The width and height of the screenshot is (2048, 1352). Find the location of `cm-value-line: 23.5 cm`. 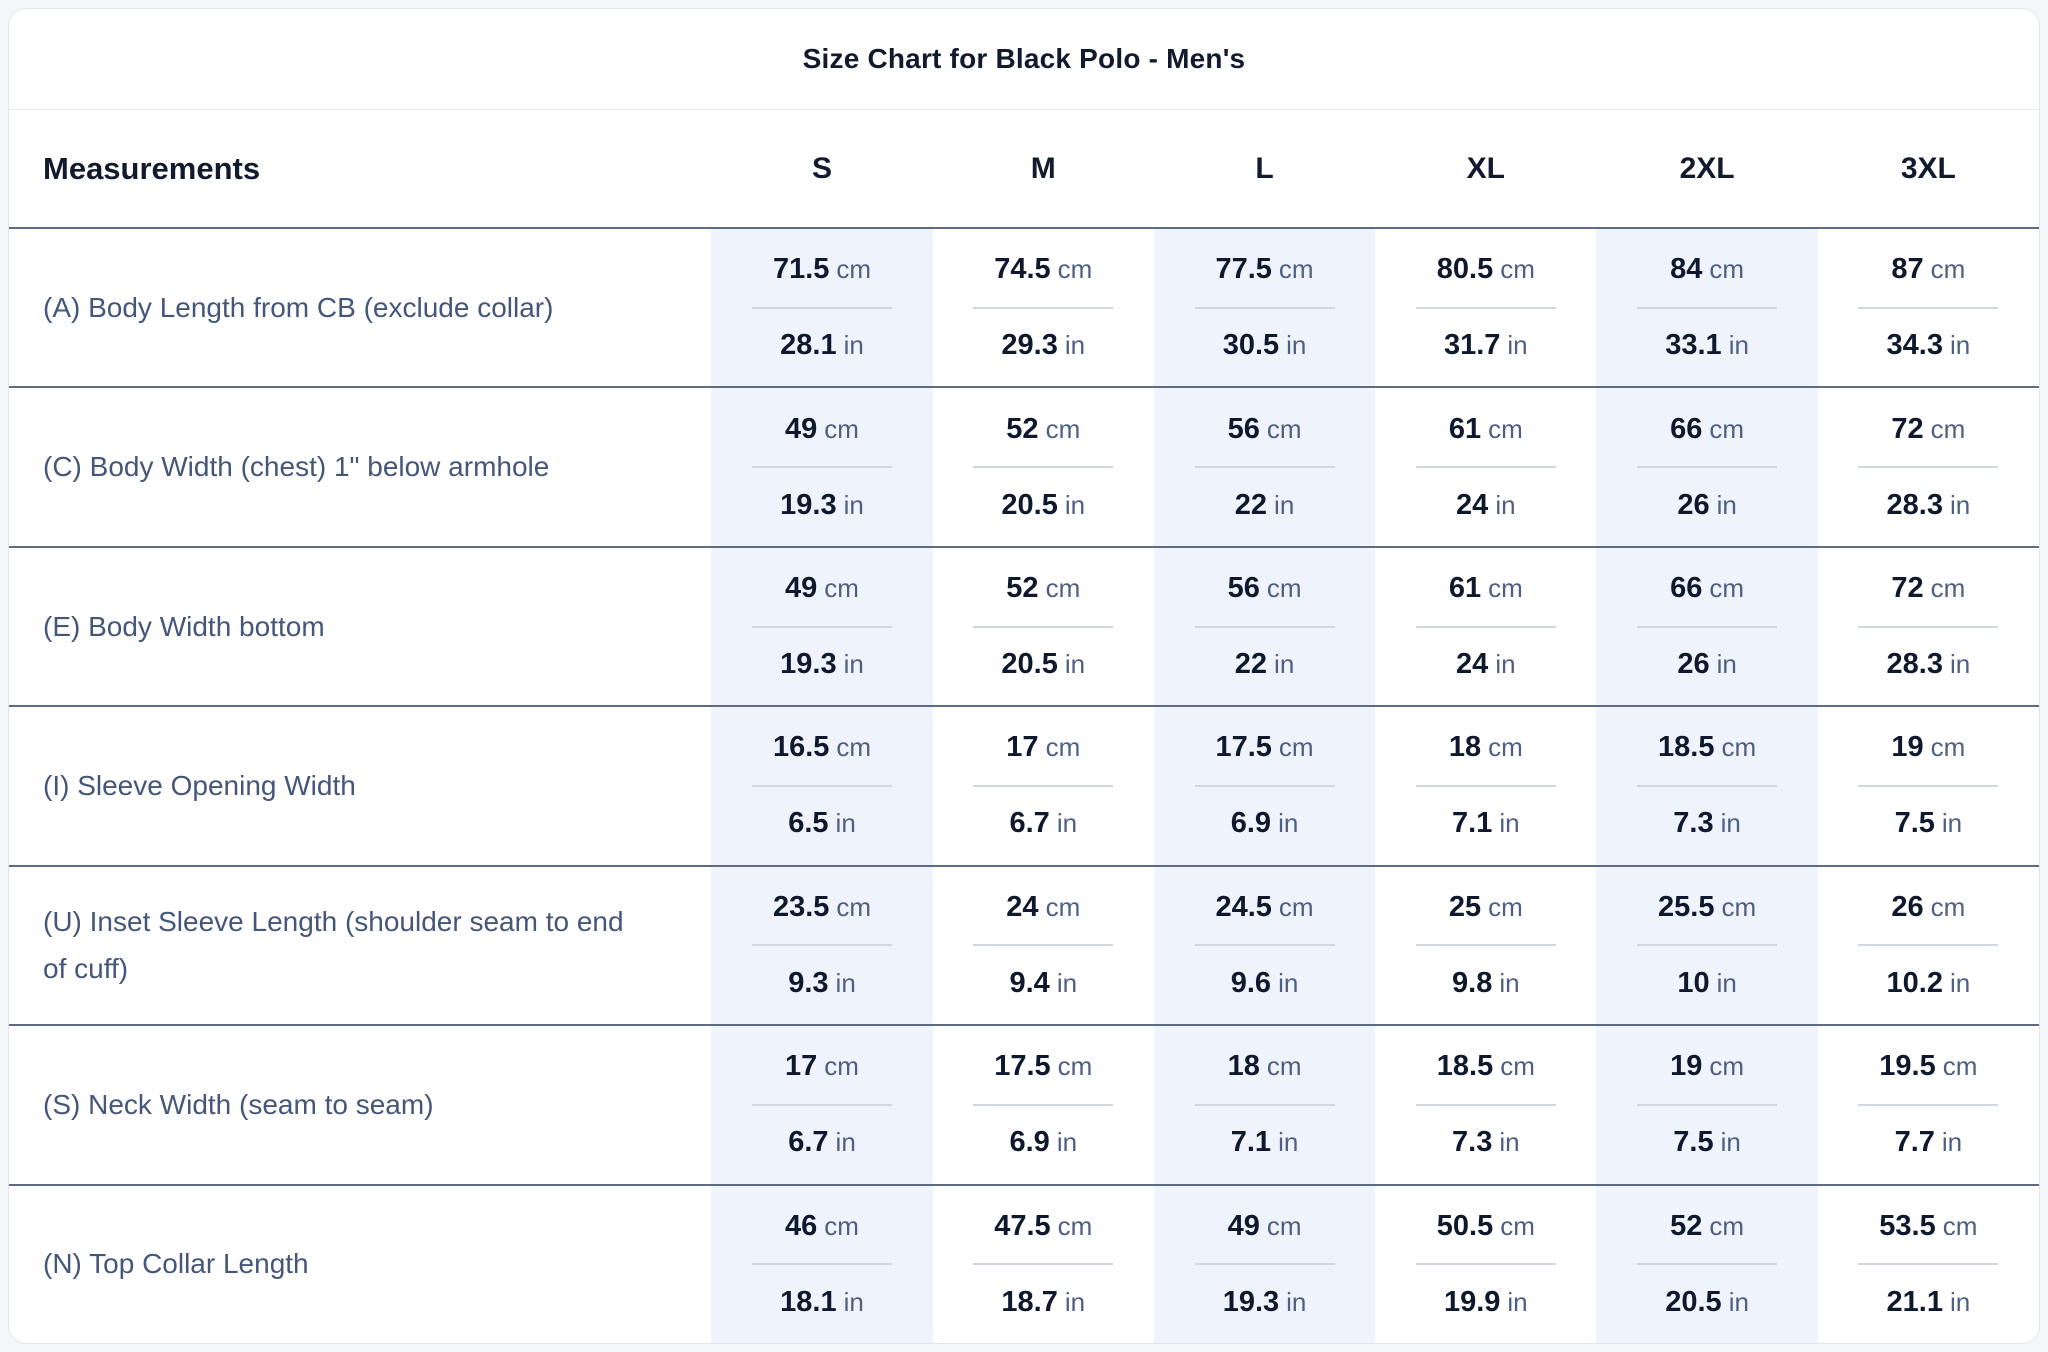

cm-value-line: 23.5 cm is located at coordinates (822, 907).